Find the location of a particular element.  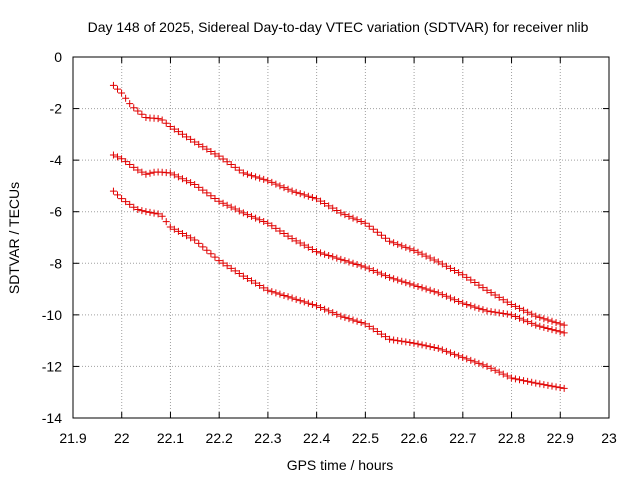

x-tick-label: 22.3 is located at coordinates (267, 438).